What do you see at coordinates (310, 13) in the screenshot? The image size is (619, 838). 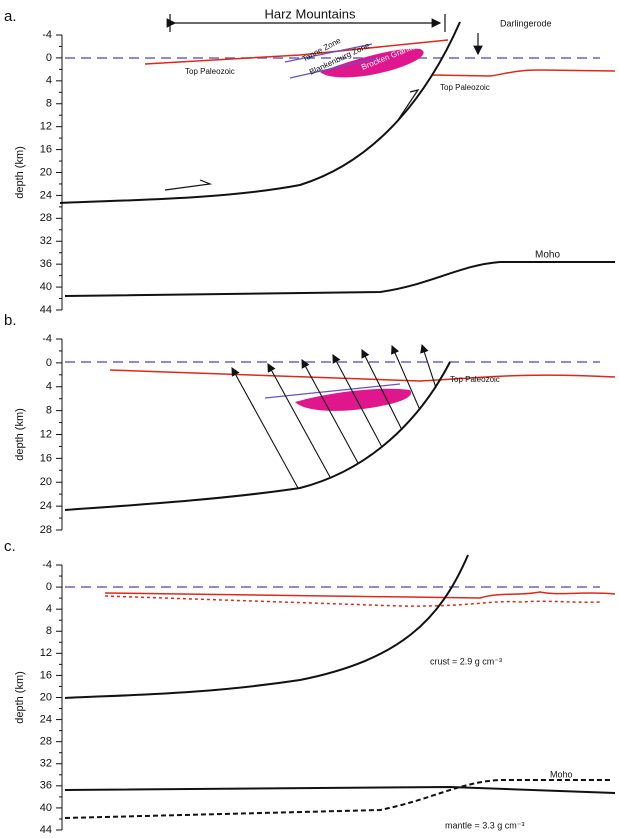 I see `annotation: Harz Mountains` at bounding box center [310, 13].